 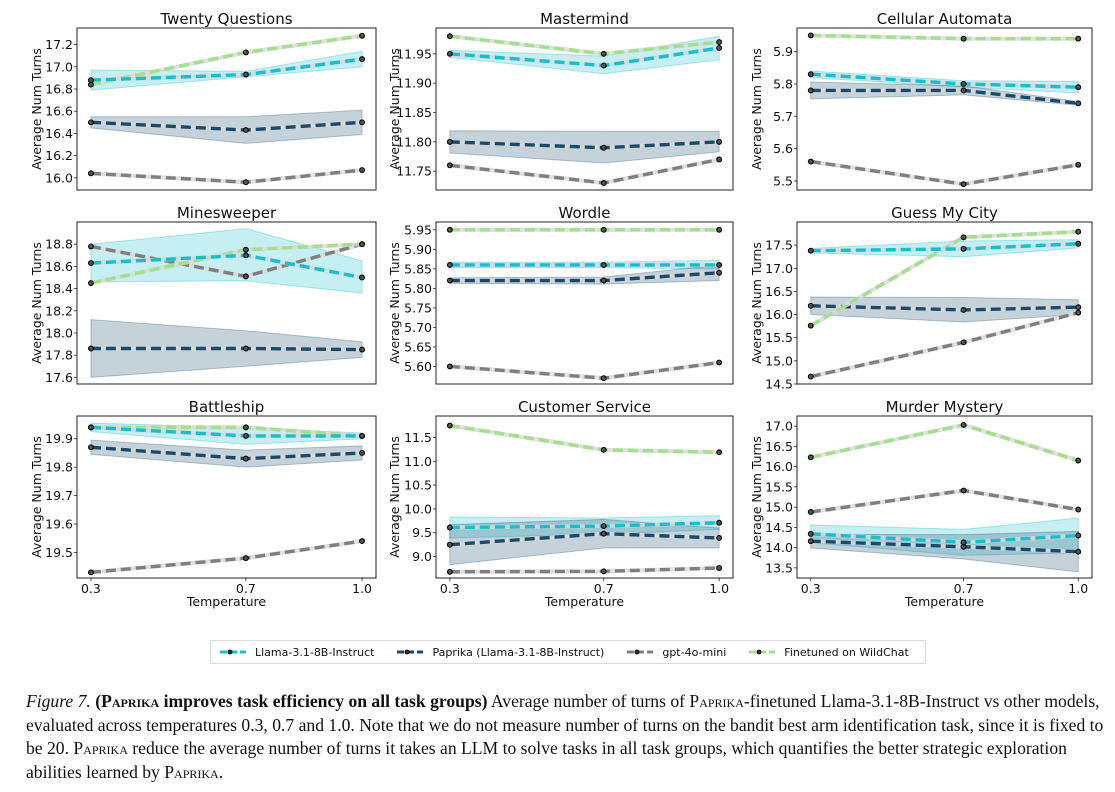 I want to click on y-tick-label: 5.9, so click(x=783, y=51).